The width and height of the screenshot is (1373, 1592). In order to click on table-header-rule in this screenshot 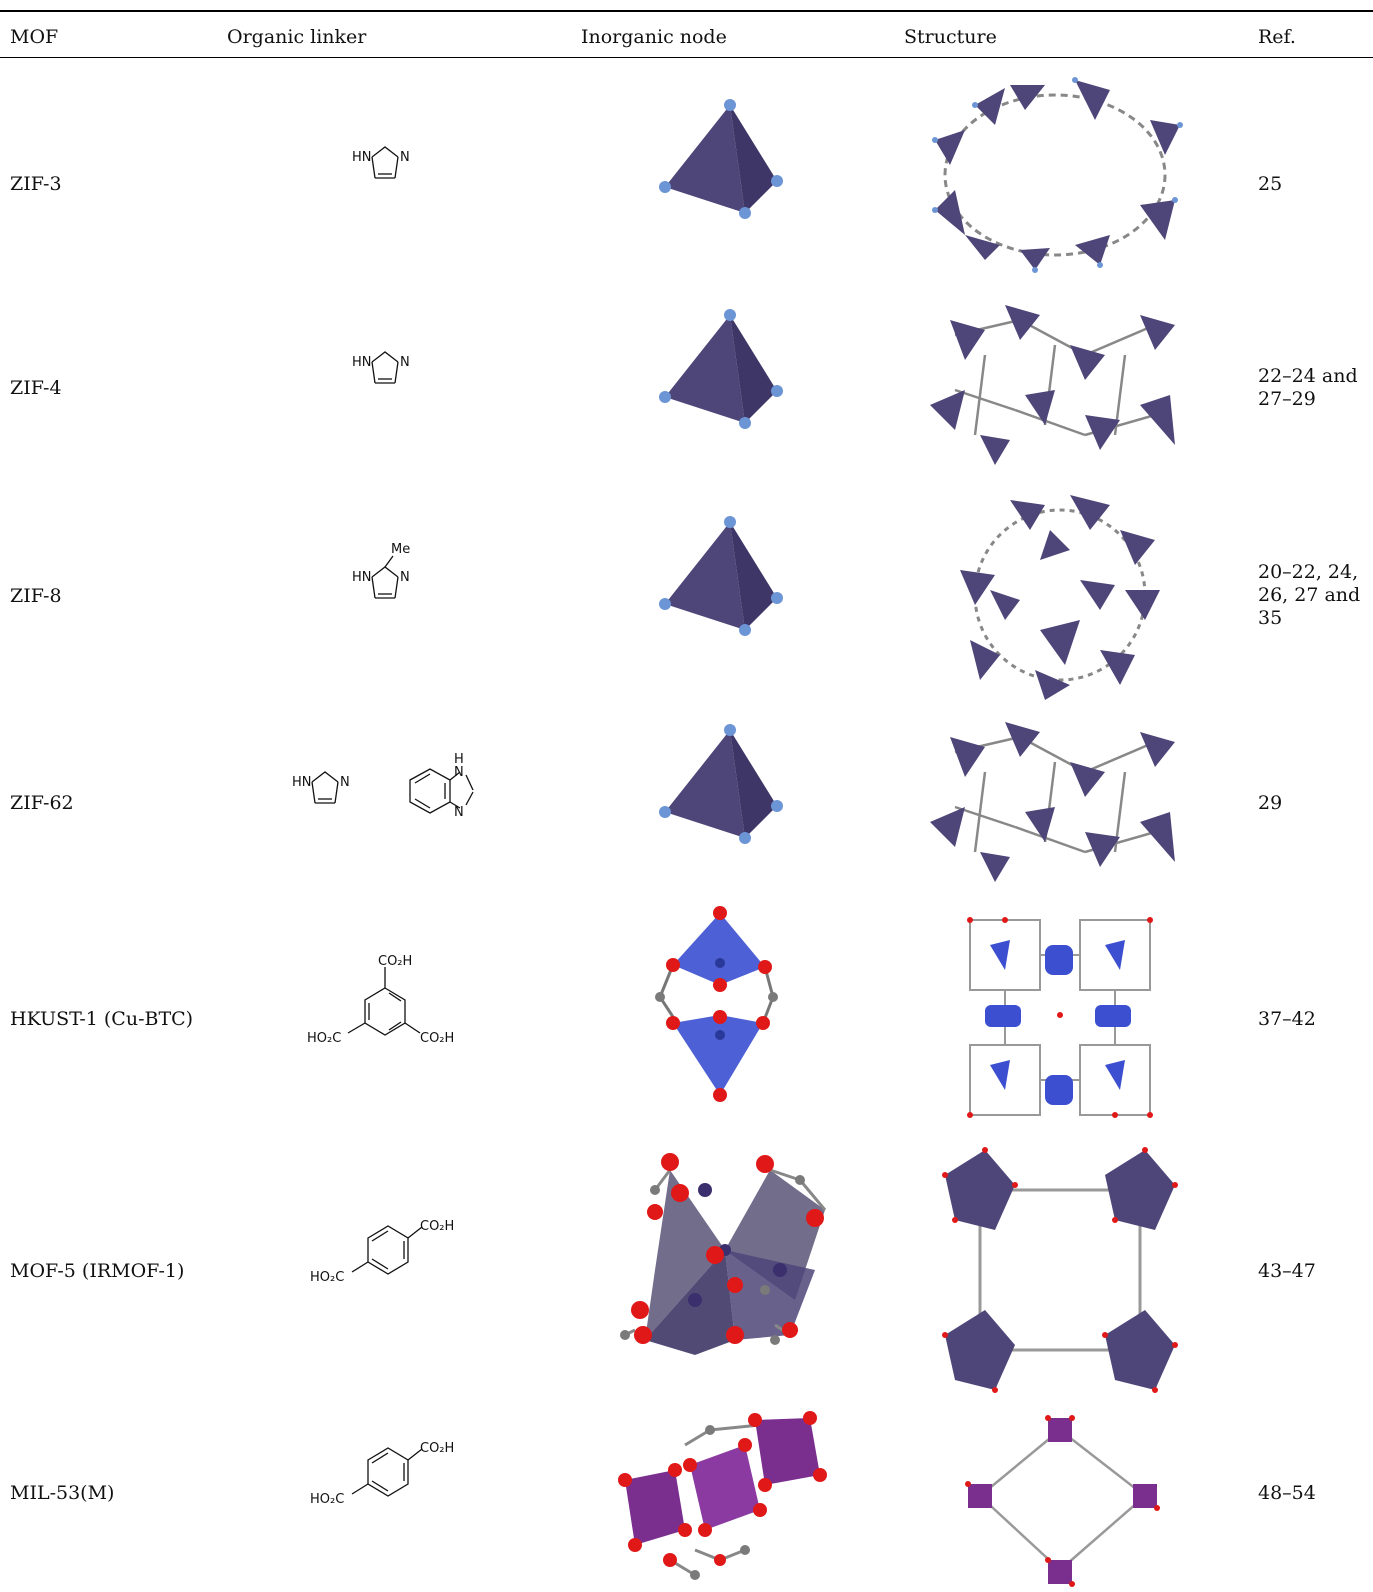, I will do `click(686, 57)`.